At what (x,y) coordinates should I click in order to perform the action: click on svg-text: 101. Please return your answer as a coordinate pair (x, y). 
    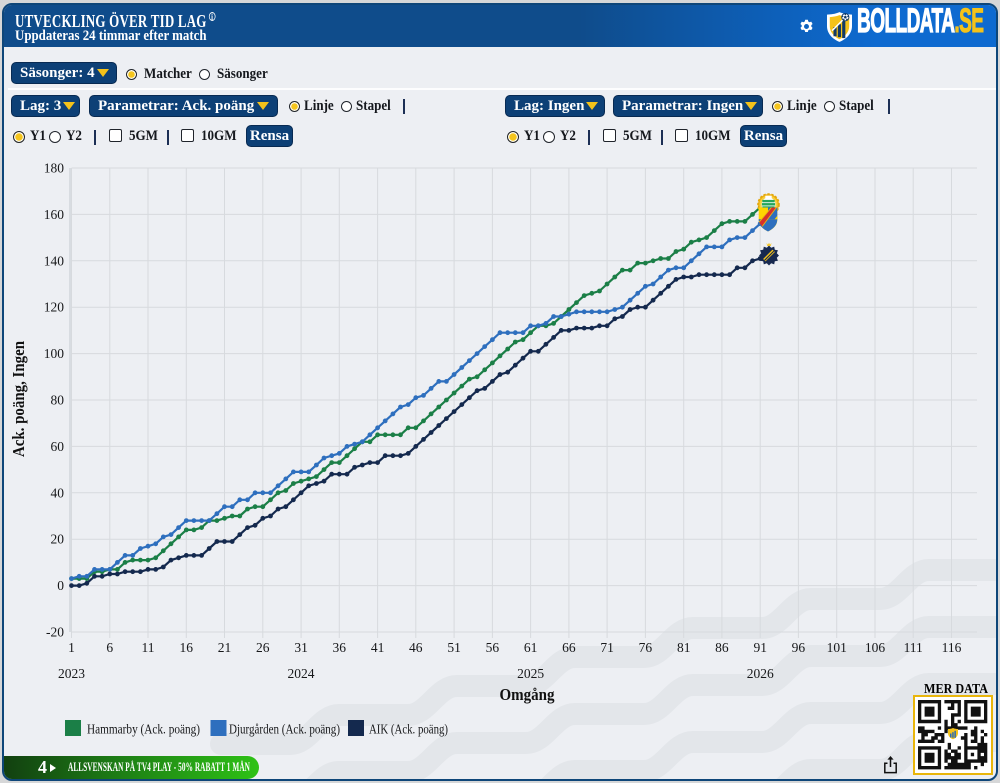
    Looking at the image, I should click on (837, 647).